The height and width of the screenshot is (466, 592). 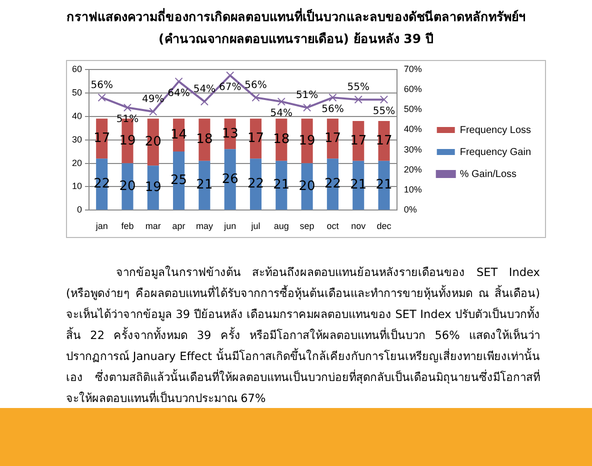 What do you see at coordinates (333, 226) in the screenshot?
I see `x-tick-label: oct` at bounding box center [333, 226].